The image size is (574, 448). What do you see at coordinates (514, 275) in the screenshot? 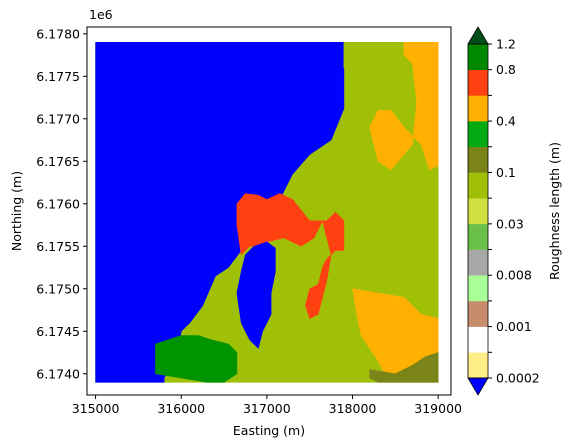
I see `colorbar-tick-label: 0.008` at bounding box center [514, 275].